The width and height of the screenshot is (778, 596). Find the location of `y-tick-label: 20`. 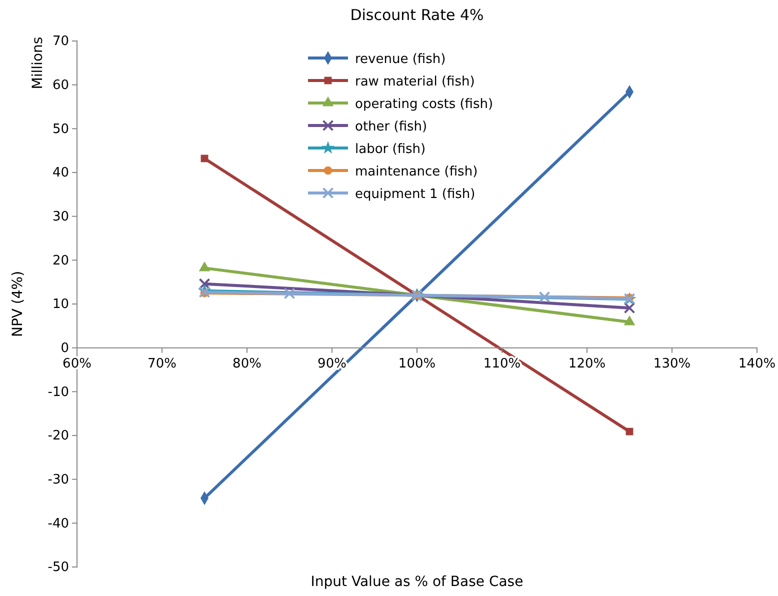

y-tick-label: 20 is located at coordinates (60, 260).